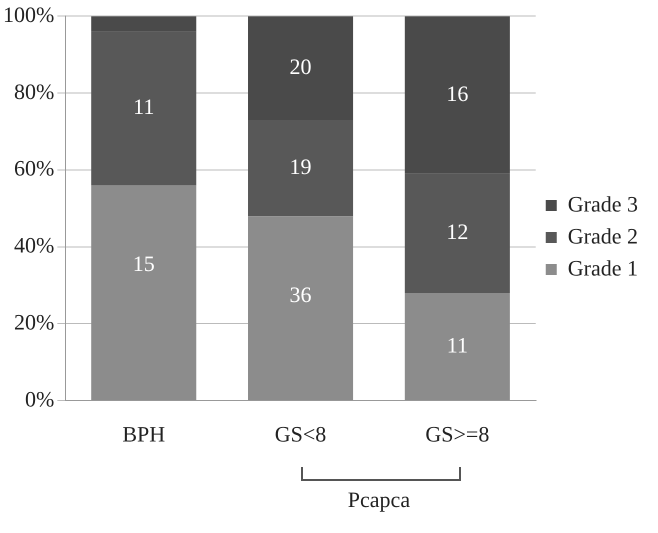 The height and width of the screenshot is (533, 658). Describe the element at coordinates (603, 267) in the screenshot. I see `legend-label: Grade 1` at that location.